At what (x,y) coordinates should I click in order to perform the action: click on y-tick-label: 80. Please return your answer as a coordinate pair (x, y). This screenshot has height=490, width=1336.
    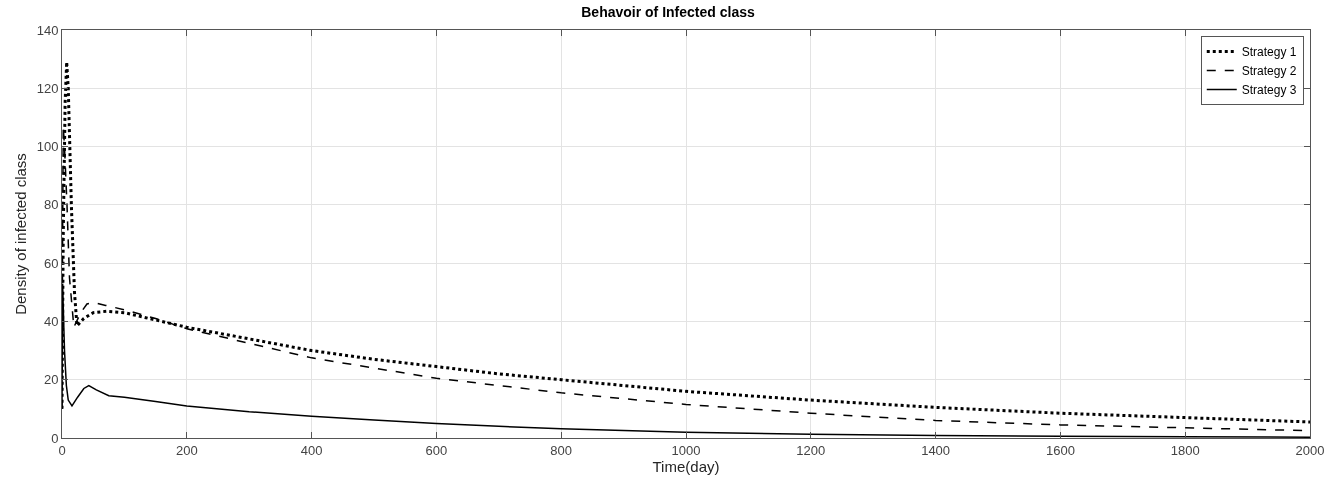
    Looking at the image, I should click on (51, 205).